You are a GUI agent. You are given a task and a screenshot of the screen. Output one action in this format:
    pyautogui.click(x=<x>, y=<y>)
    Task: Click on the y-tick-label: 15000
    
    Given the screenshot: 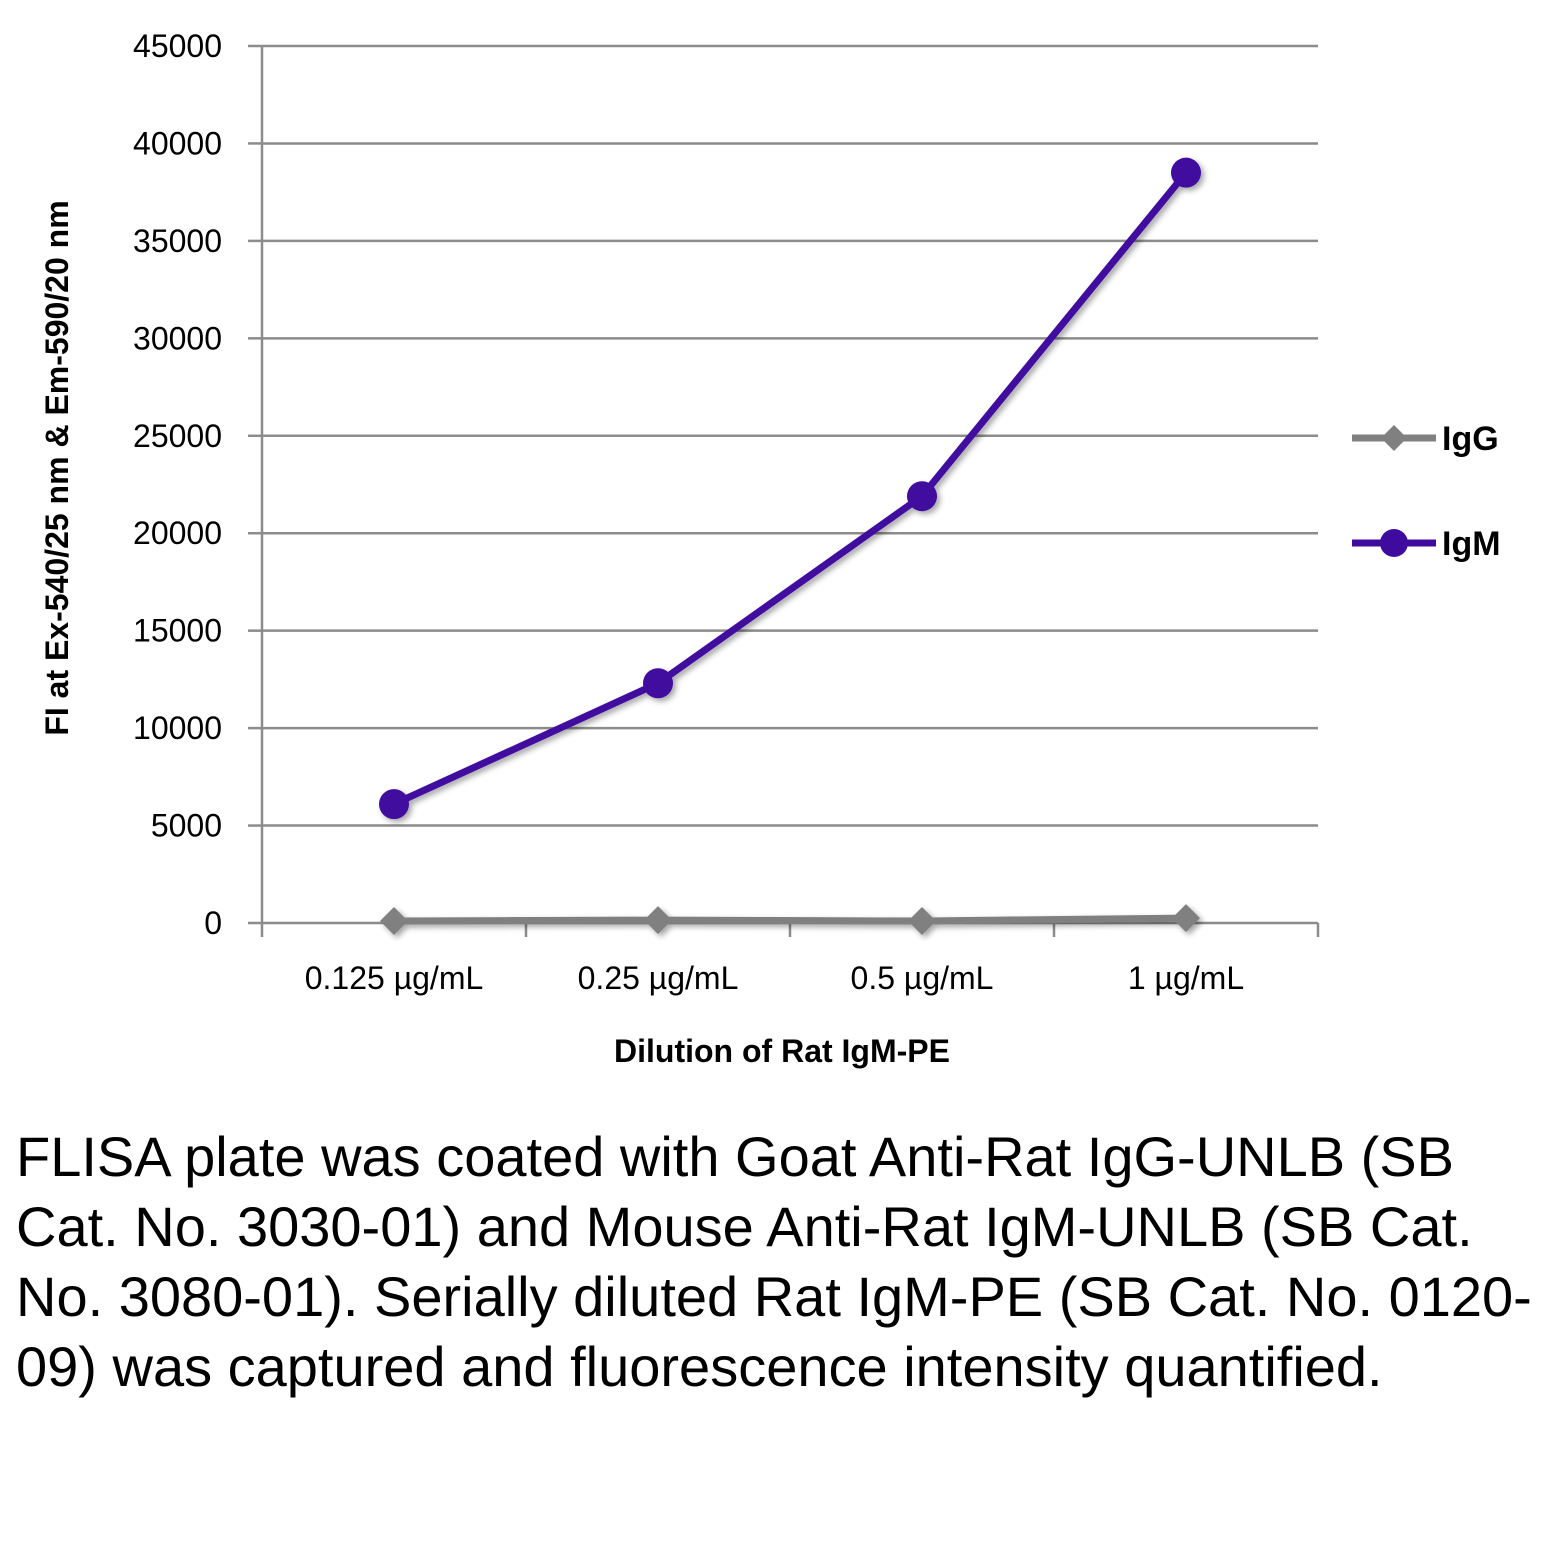 What is the action you would take?
    pyautogui.click(x=177, y=631)
    